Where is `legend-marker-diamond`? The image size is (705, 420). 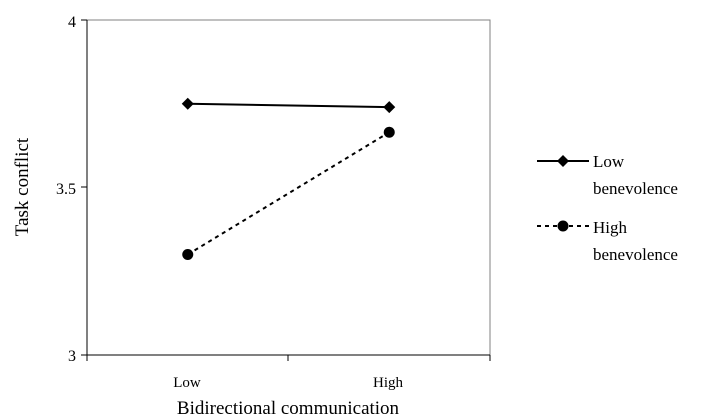 legend-marker-diamond is located at coordinates (563, 161).